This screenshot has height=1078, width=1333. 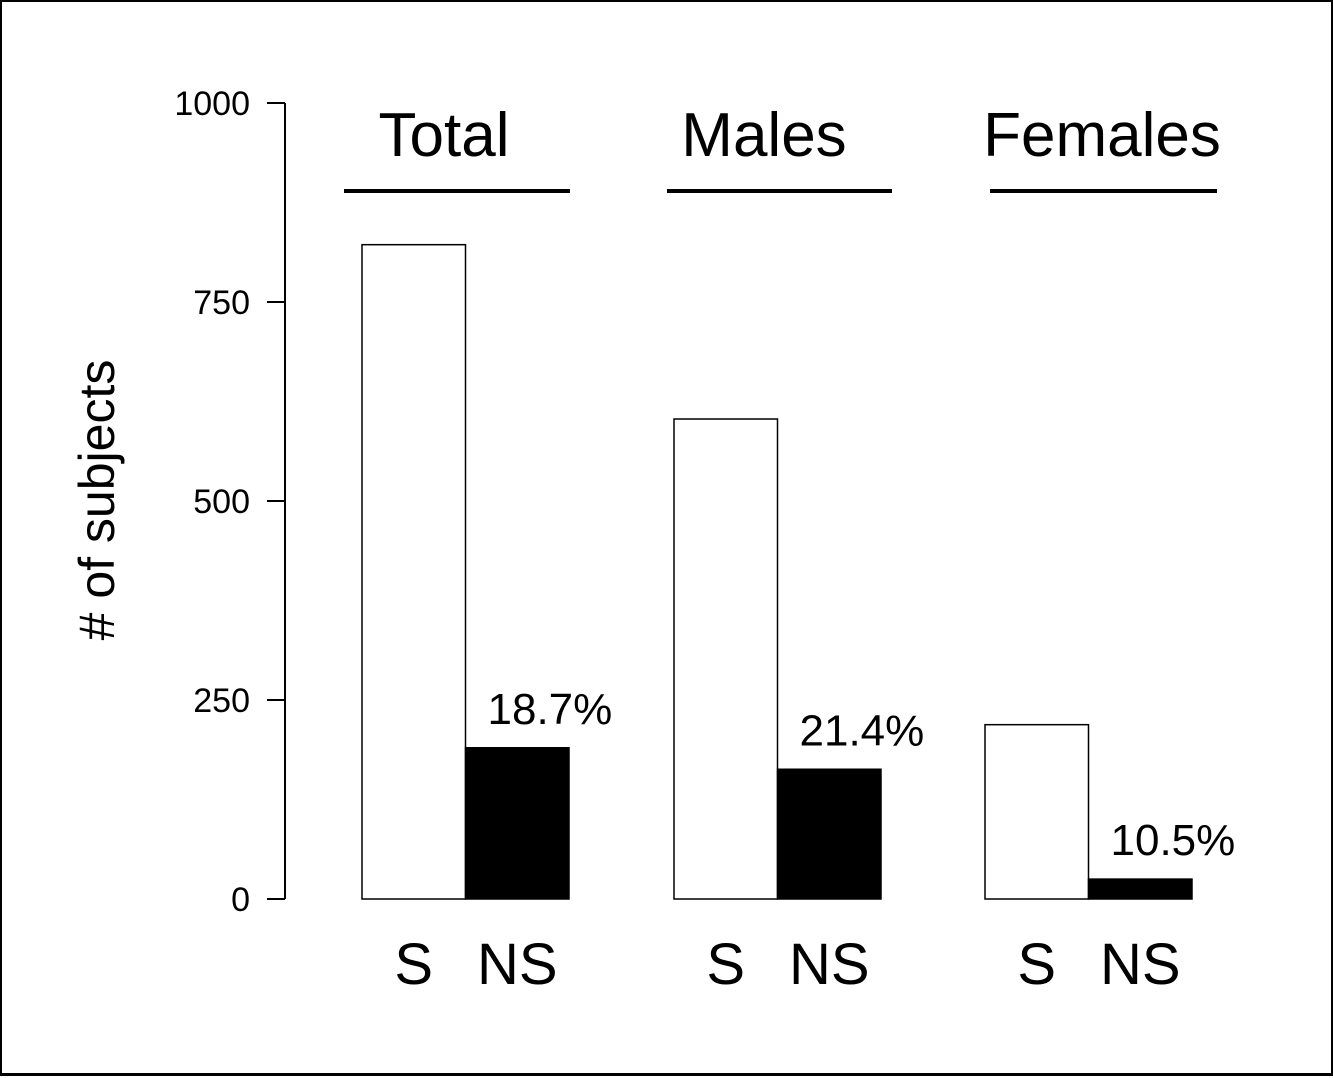 What do you see at coordinates (221, 502) in the screenshot?
I see `y-tick-label: 500` at bounding box center [221, 502].